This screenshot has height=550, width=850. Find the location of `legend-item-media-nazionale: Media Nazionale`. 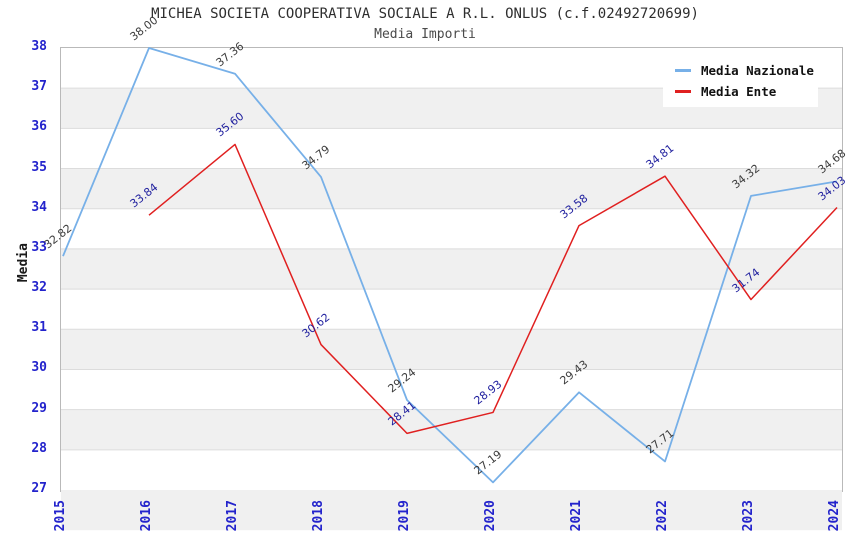

legend-item-media-nazionale: Media Nazionale is located at coordinates (744, 70).